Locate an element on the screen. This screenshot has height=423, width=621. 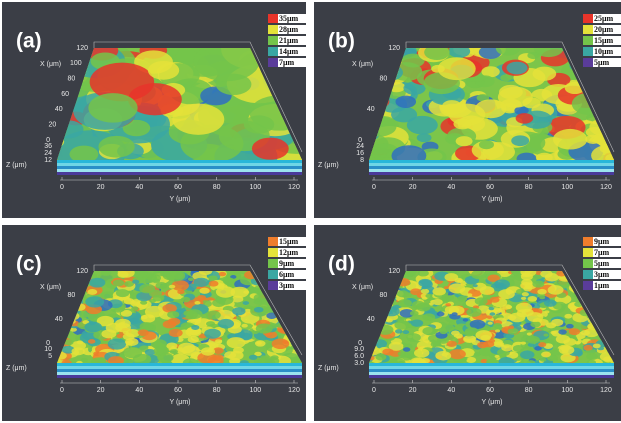
y-tick-label: 20 is located at coordinates (413, 390).